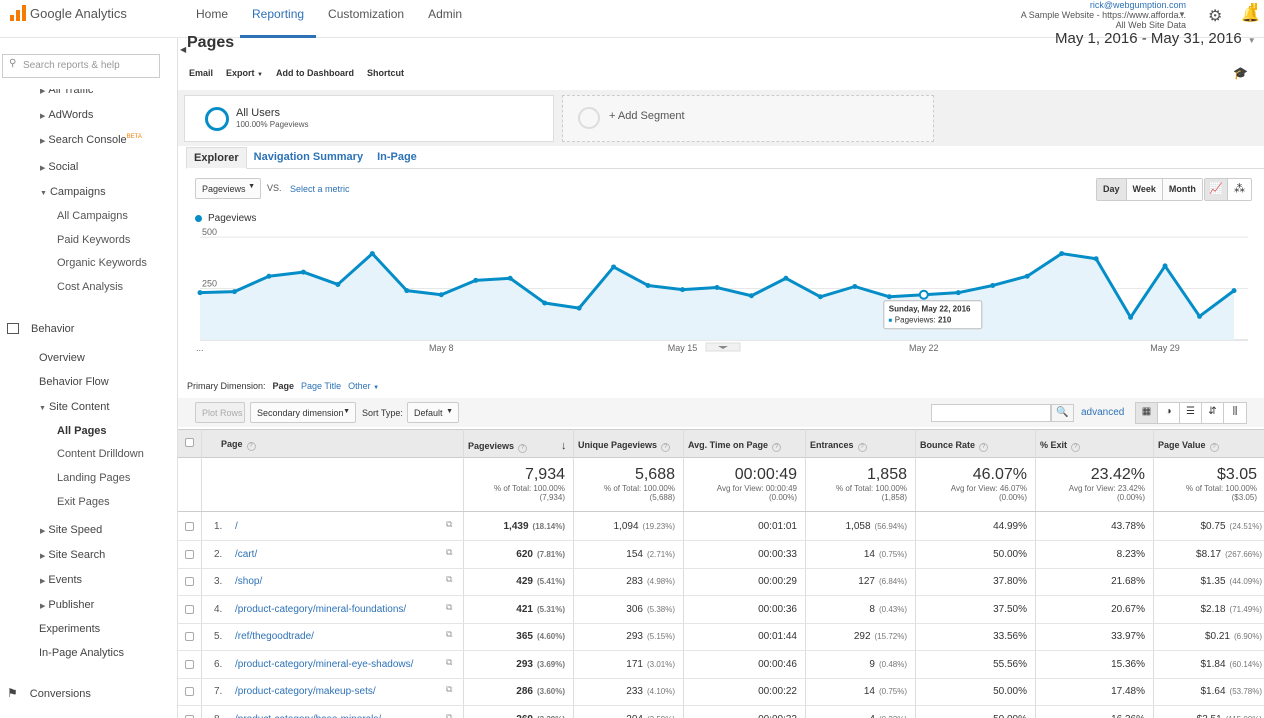 The height and width of the screenshot is (718, 1264). I want to click on select-all-checkbox, so click(189, 442).